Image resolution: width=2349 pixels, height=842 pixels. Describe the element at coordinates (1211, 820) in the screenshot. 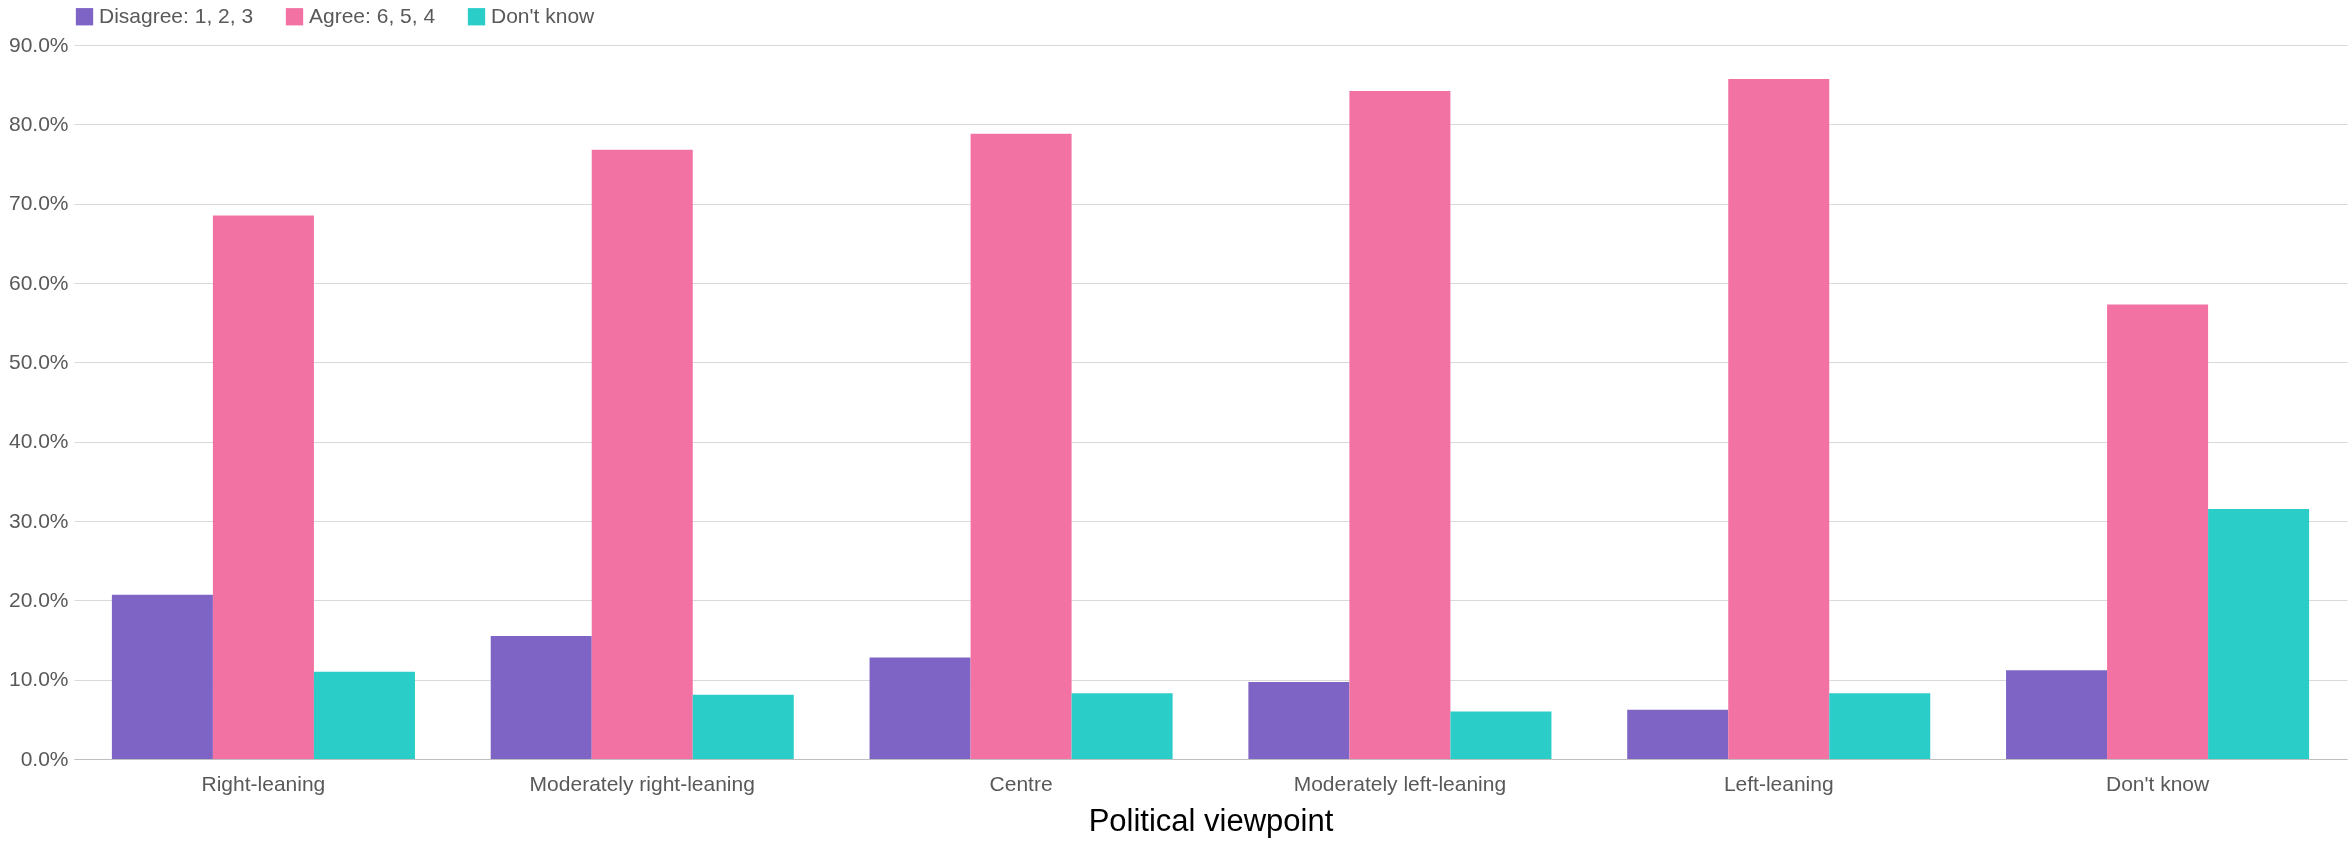

I see `x-axis-title: Political viewpoint` at that location.